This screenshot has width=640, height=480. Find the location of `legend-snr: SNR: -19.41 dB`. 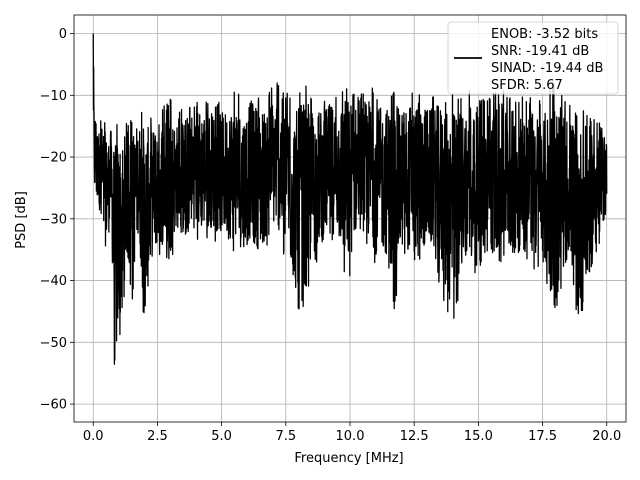

legend-snr: SNR: -19.41 dB is located at coordinates (540, 51).